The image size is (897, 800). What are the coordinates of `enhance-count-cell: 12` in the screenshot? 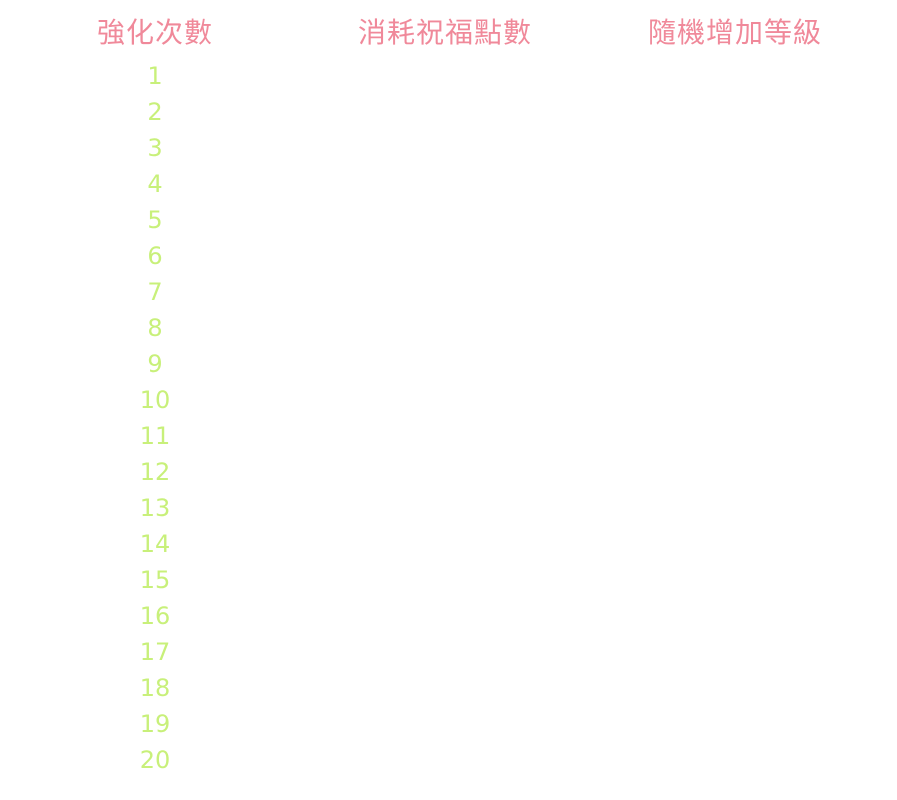 It's located at (155, 472).